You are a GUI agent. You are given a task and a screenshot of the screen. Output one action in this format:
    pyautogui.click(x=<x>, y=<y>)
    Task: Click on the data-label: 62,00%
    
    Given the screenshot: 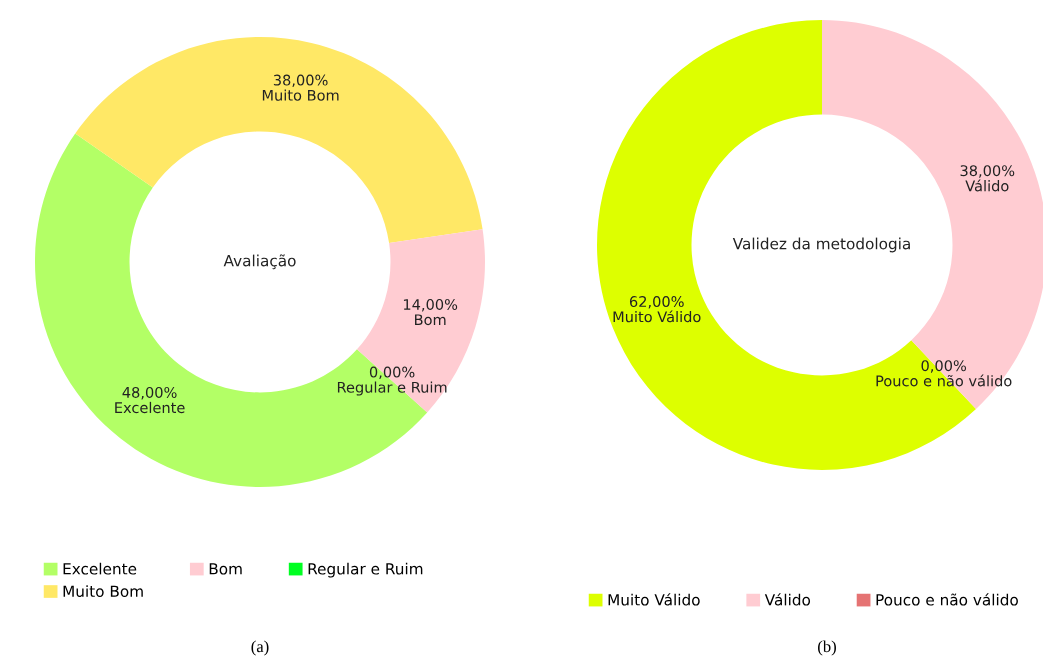 What is the action you would take?
    pyautogui.click(x=656, y=302)
    